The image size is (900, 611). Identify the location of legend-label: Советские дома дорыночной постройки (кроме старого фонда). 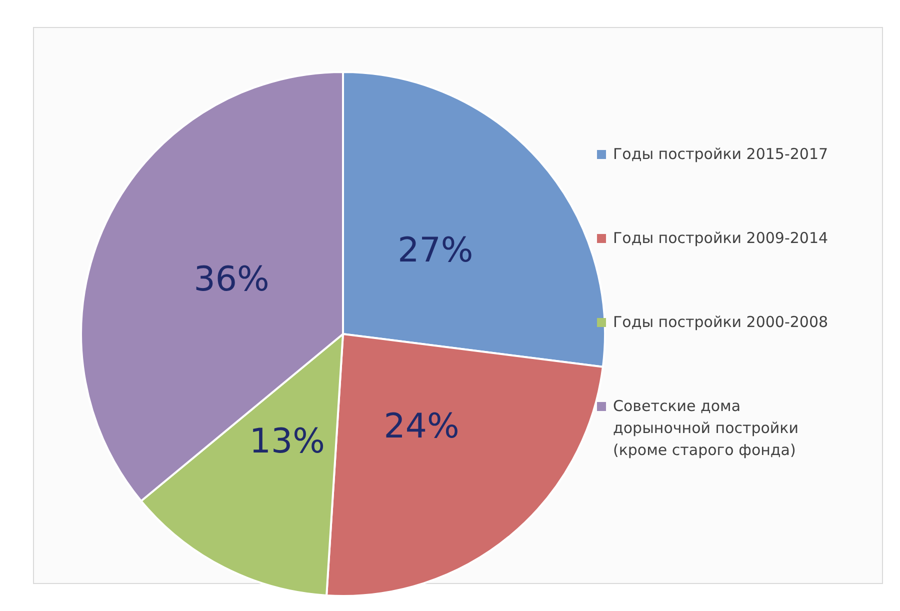
(706, 428).